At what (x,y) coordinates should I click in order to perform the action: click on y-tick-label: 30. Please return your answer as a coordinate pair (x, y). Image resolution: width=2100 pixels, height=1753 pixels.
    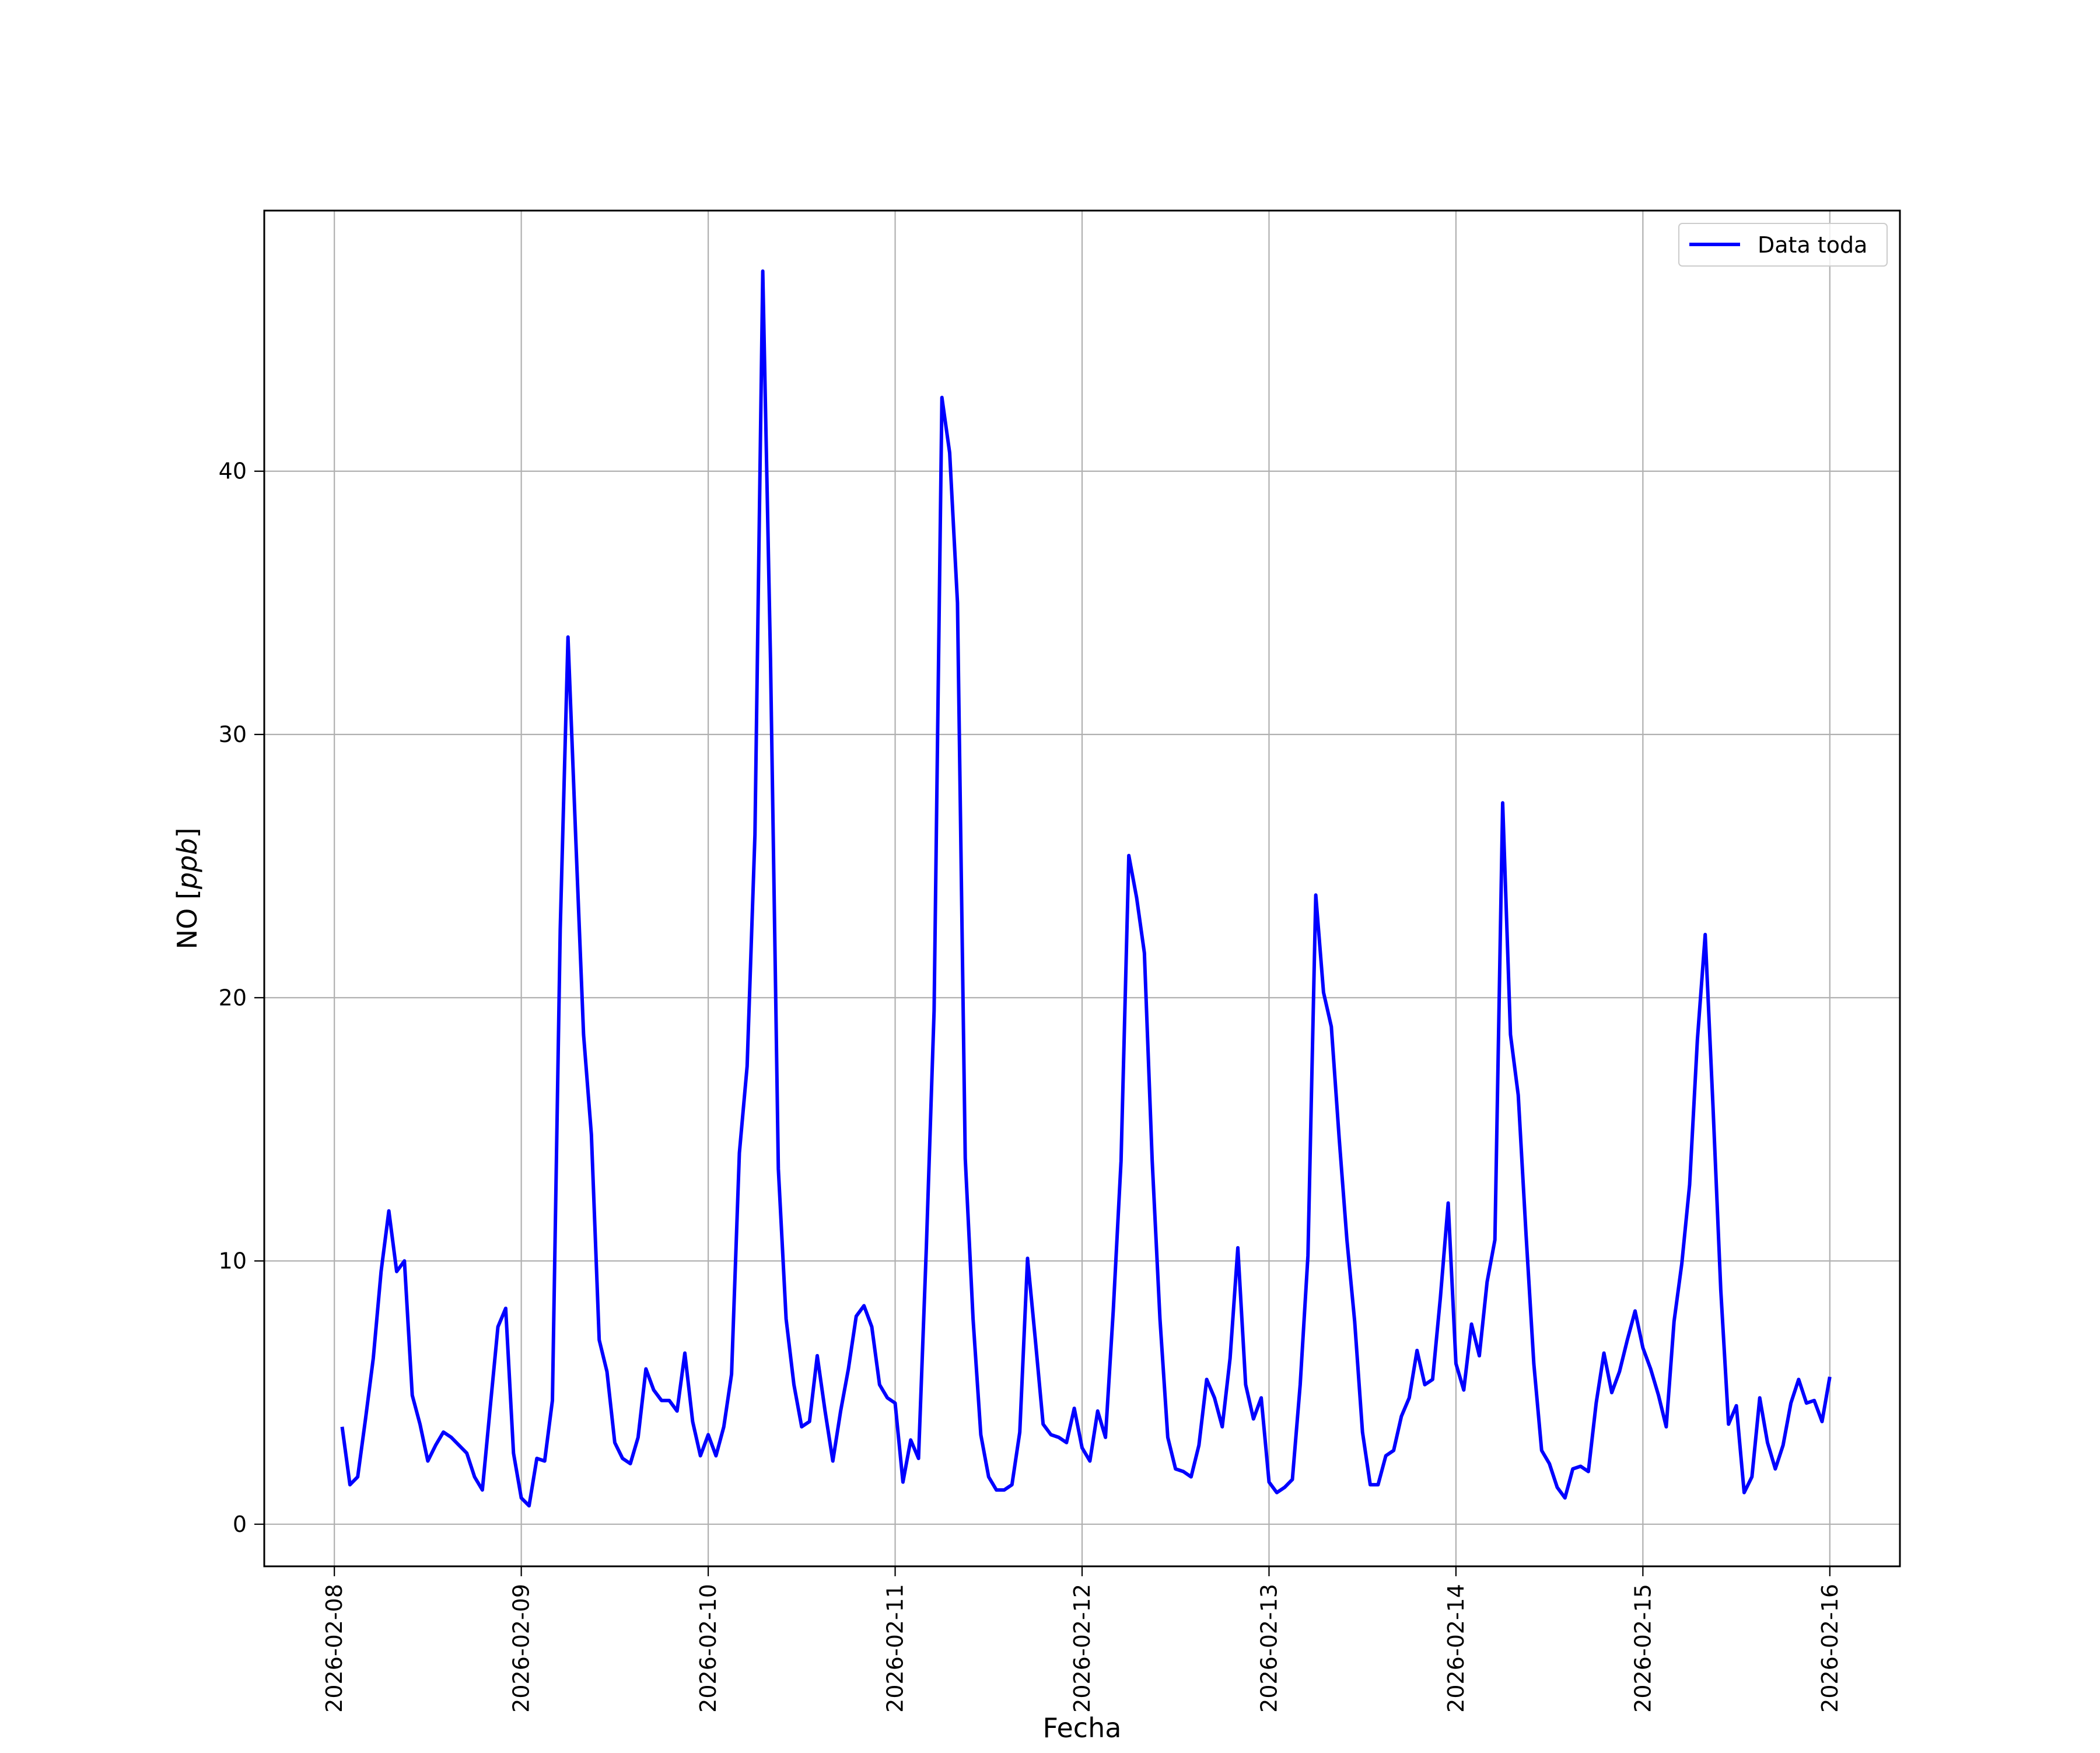
    Looking at the image, I should click on (233, 734).